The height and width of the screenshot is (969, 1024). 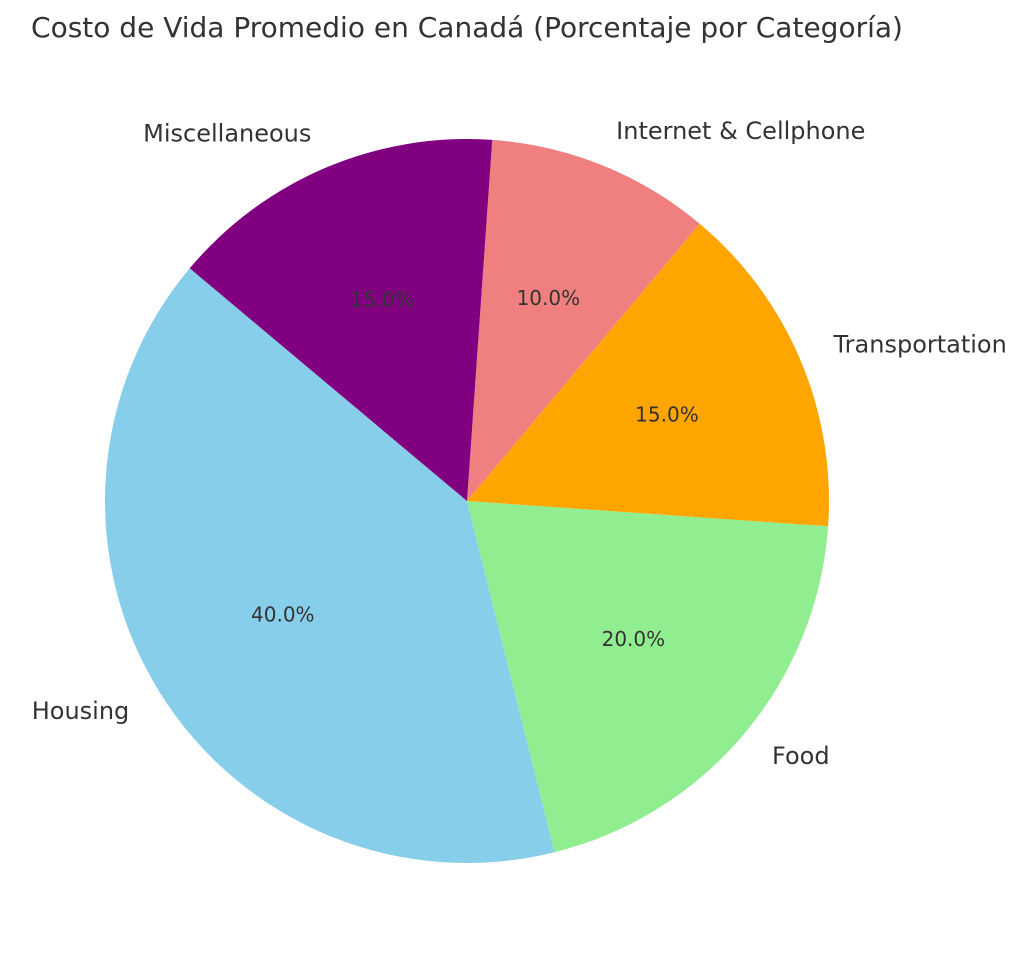 I want to click on slice-internet-cellphone, so click(x=583, y=320).